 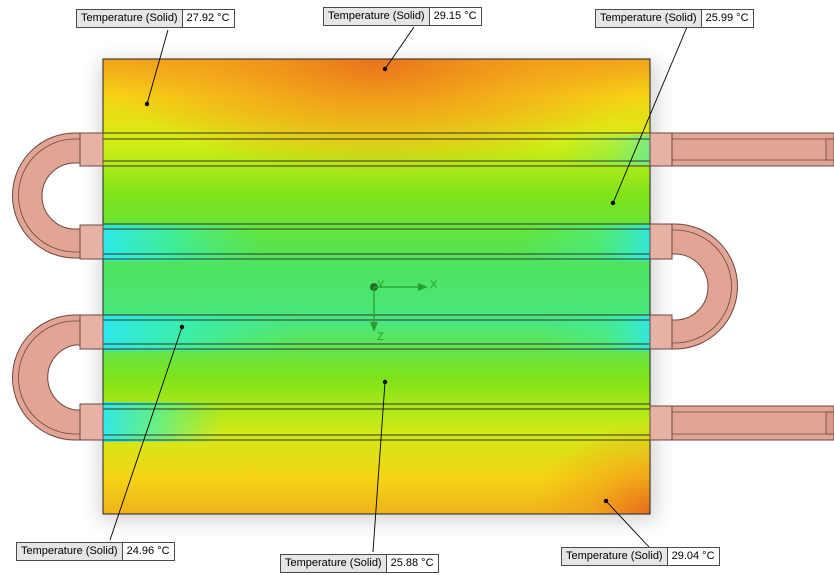 What do you see at coordinates (58, 196) in the screenshot?
I see `left-u-bend-top` at bounding box center [58, 196].